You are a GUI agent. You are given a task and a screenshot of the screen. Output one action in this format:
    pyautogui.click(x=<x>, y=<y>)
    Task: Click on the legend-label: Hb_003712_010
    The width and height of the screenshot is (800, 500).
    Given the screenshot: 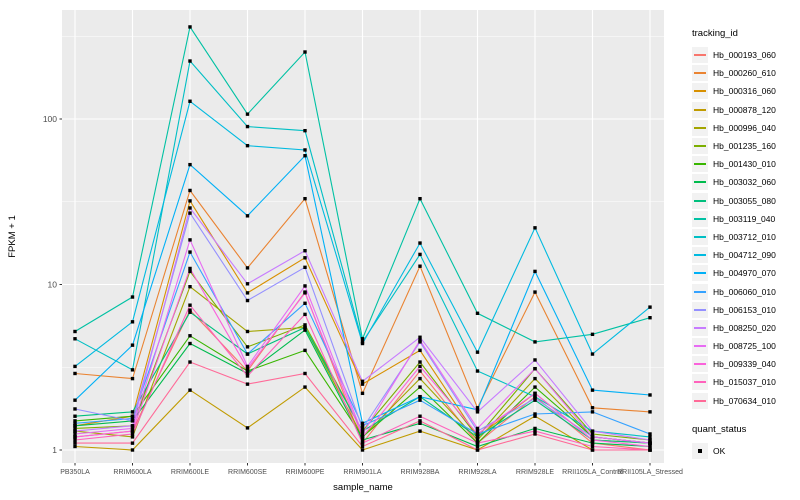 What is the action you would take?
    pyautogui.click(x=744, y=236)
    